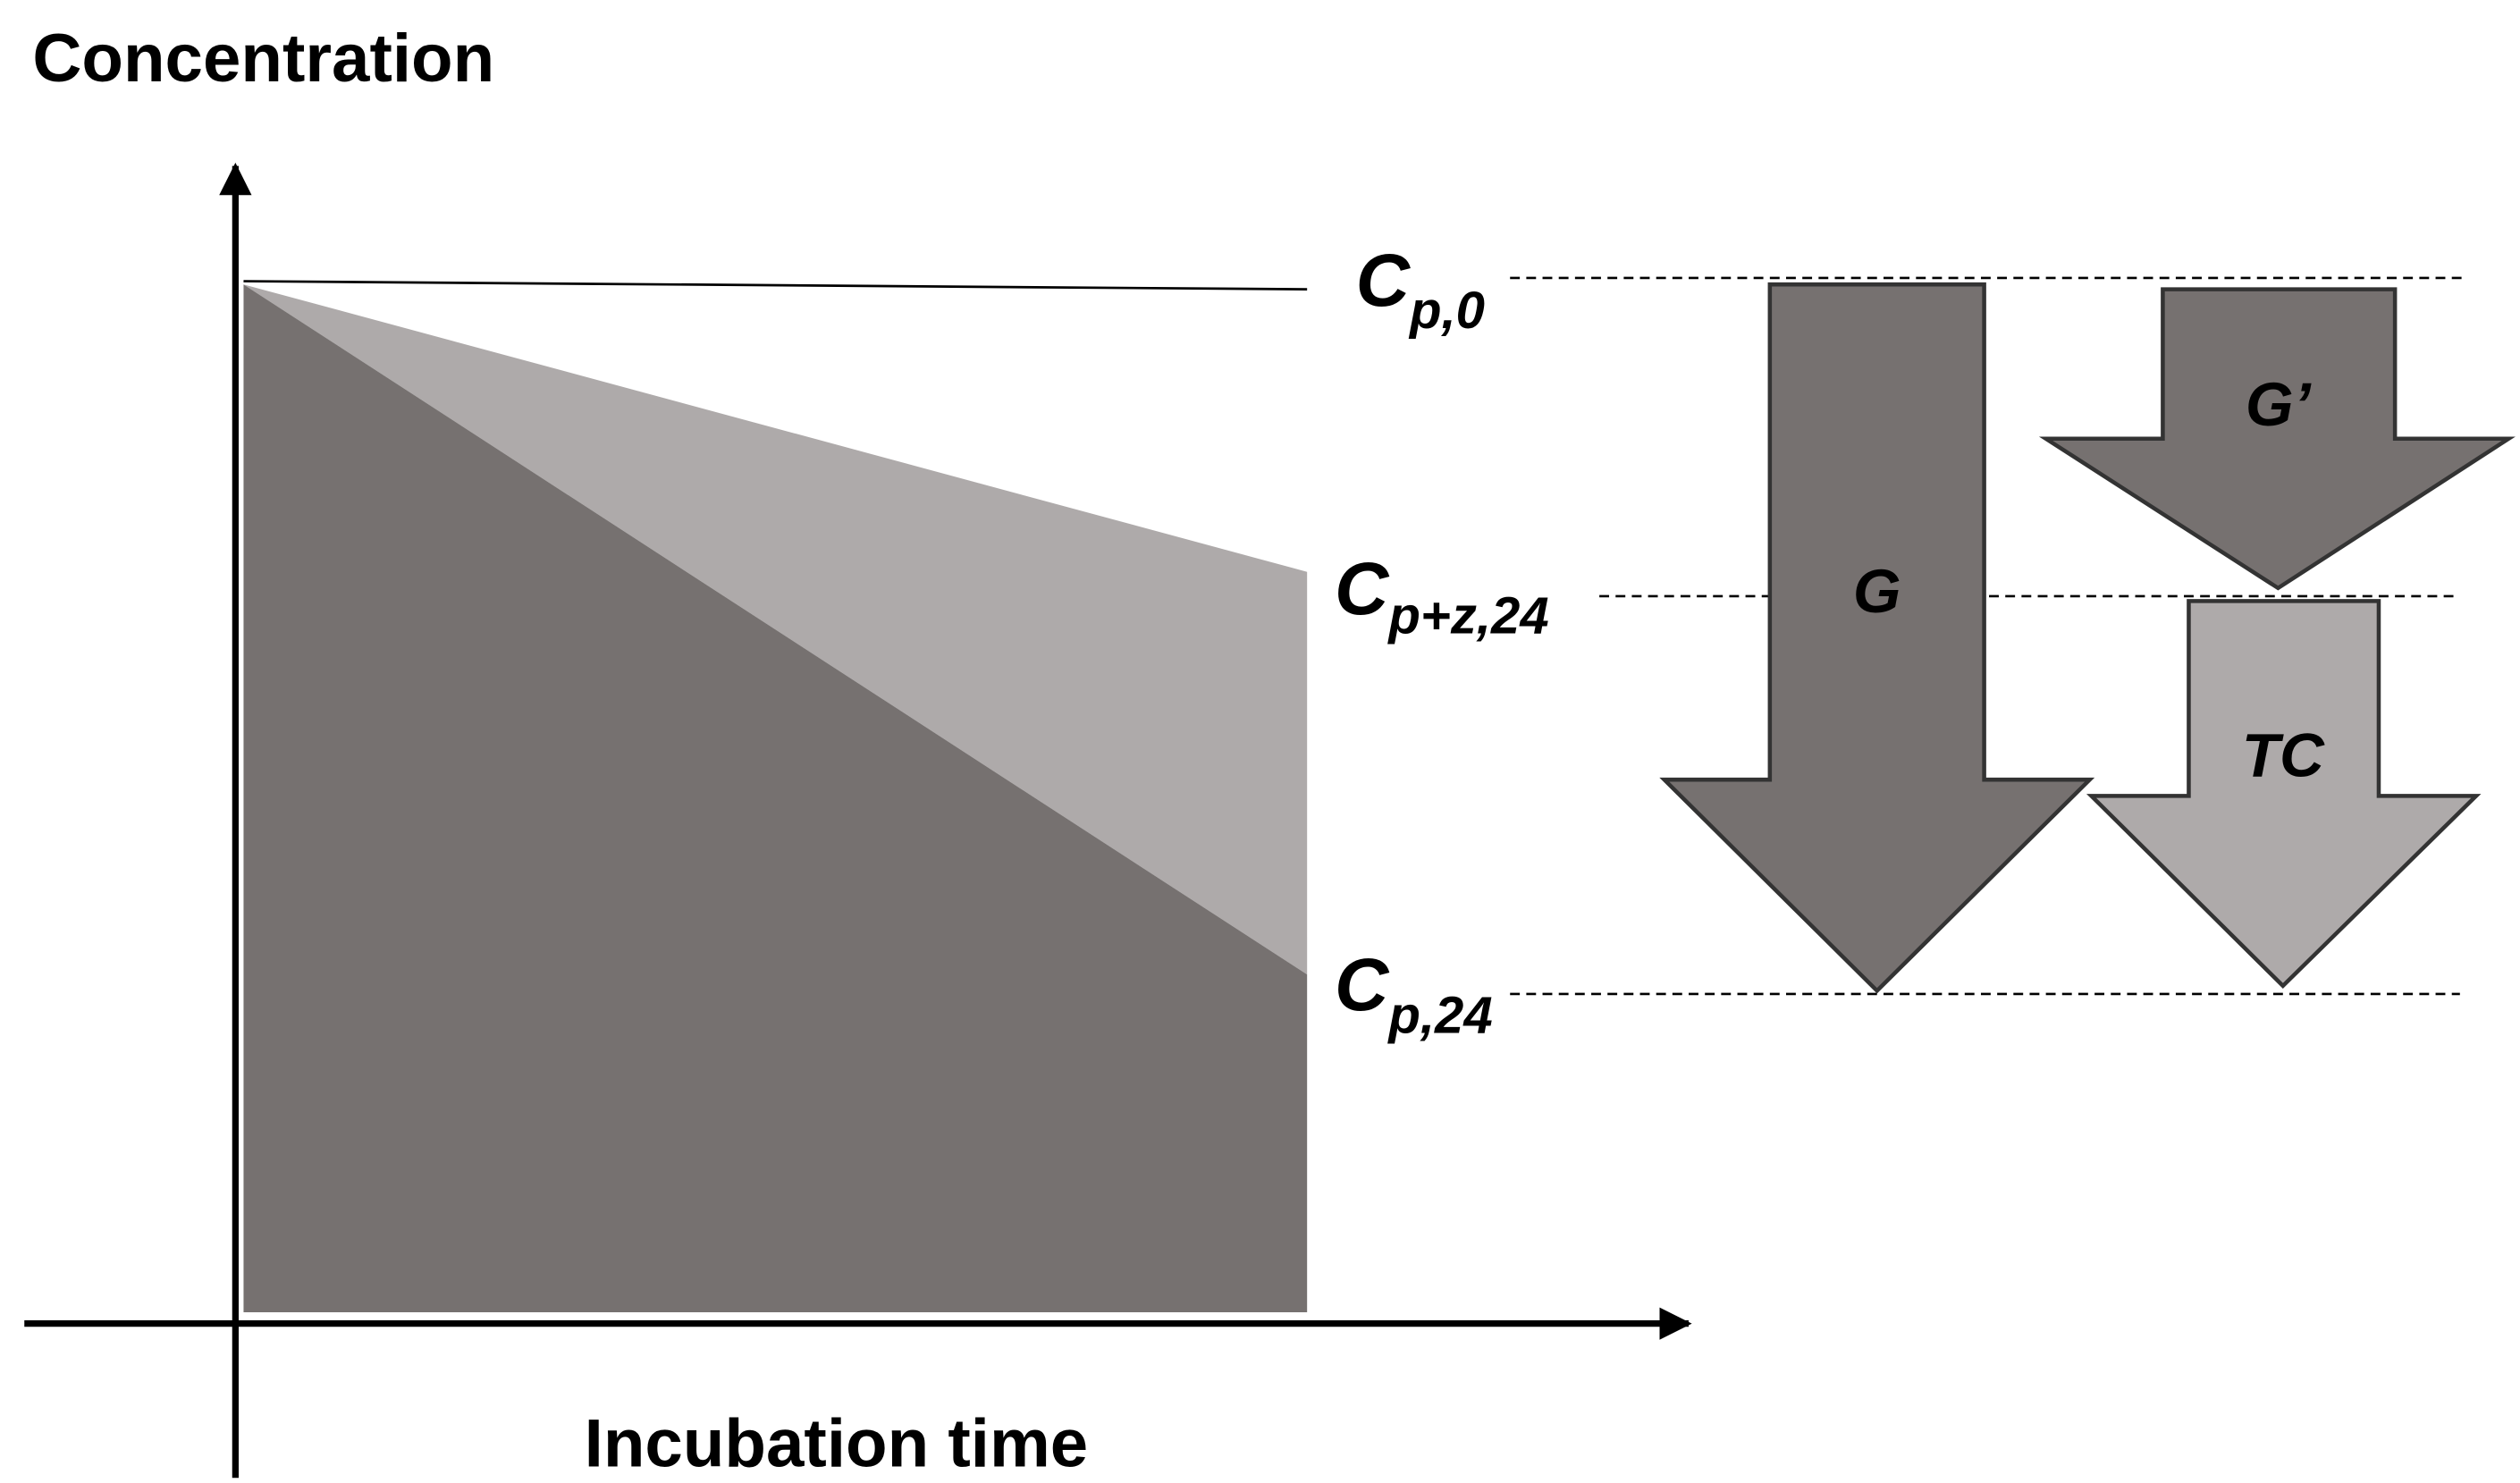 This screenshot has height=1483, width=2520. I want to click on level-sub: p,0, so click(1446, 311).